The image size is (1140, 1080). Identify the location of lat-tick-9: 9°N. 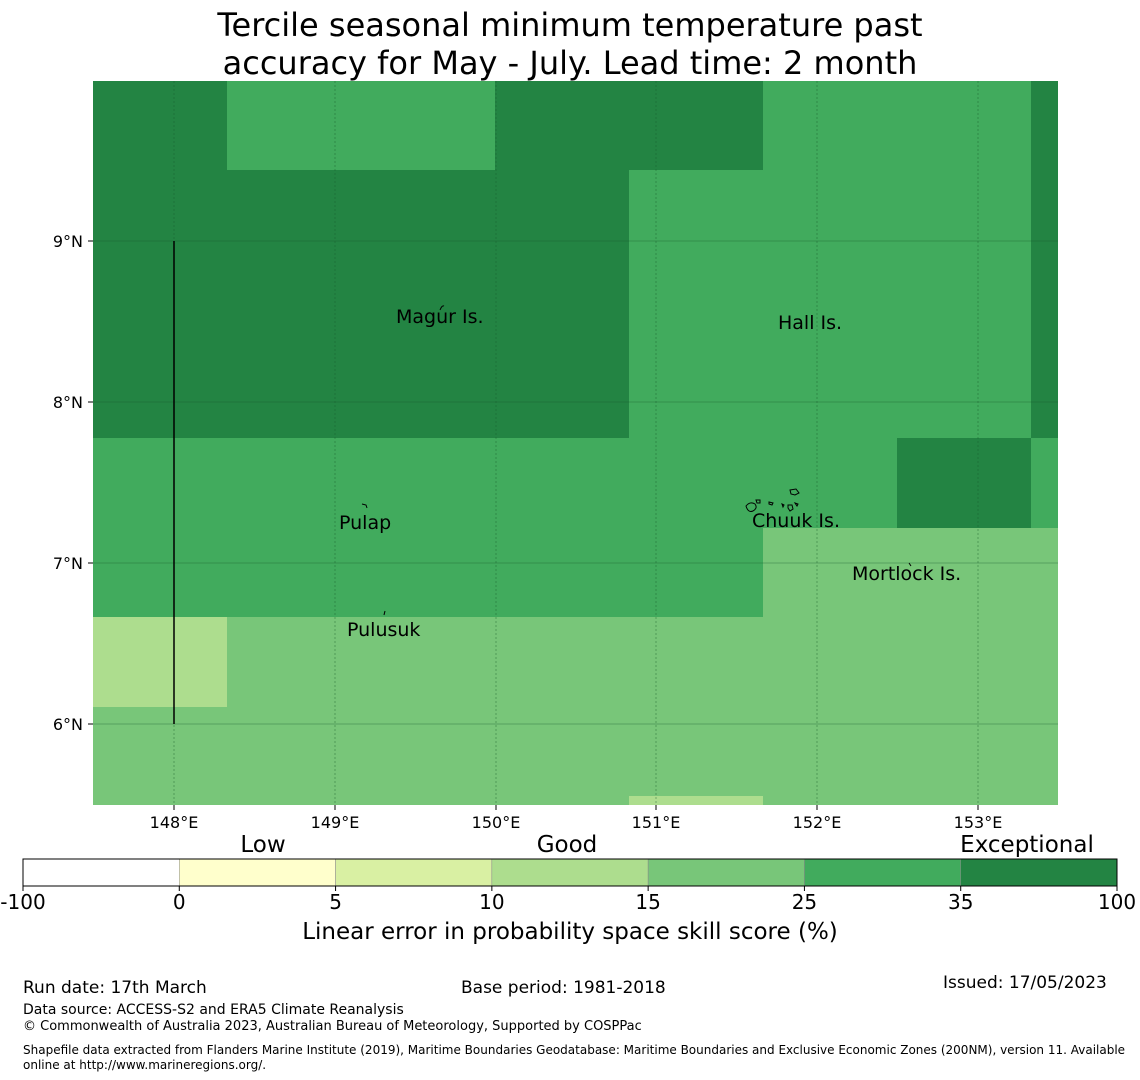
(68, 241).